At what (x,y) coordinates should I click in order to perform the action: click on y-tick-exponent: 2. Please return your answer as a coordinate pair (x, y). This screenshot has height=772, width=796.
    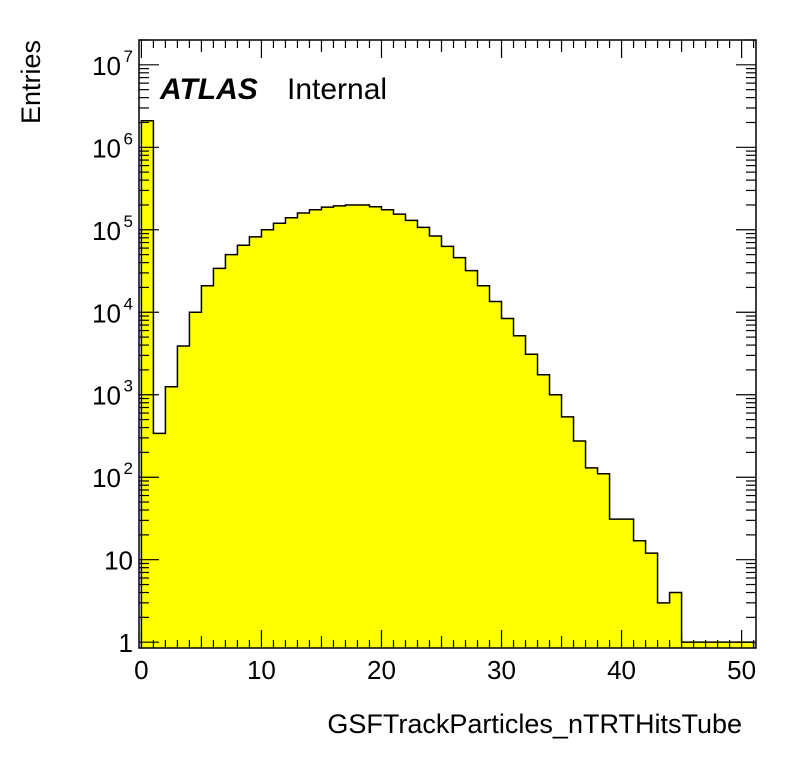
    Looking at the image, I should click on (128, 468).